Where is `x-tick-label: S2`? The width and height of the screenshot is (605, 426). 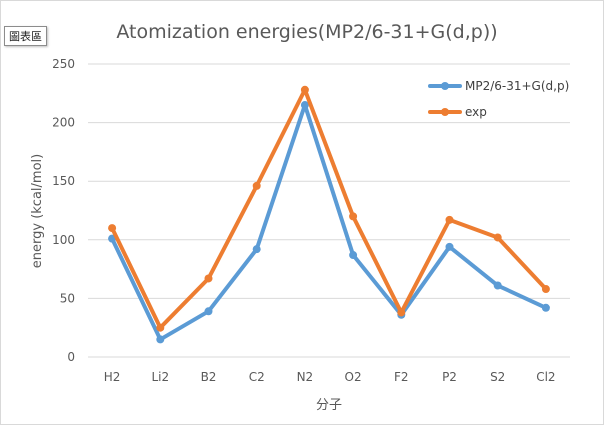 x-tick-label: S2 is located at coordinates (497, 377).